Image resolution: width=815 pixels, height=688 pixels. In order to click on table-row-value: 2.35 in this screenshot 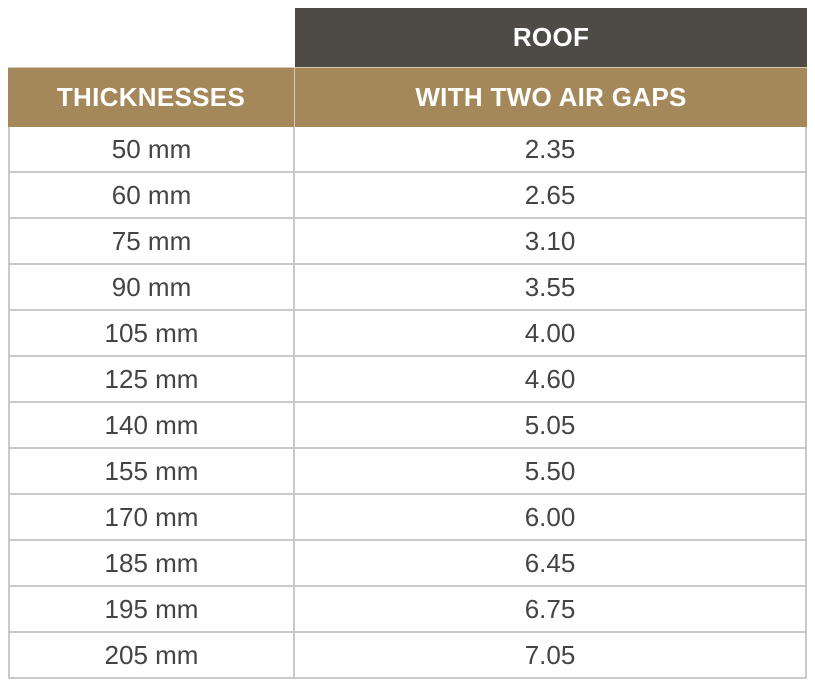, I will do `click(551, 150)`.